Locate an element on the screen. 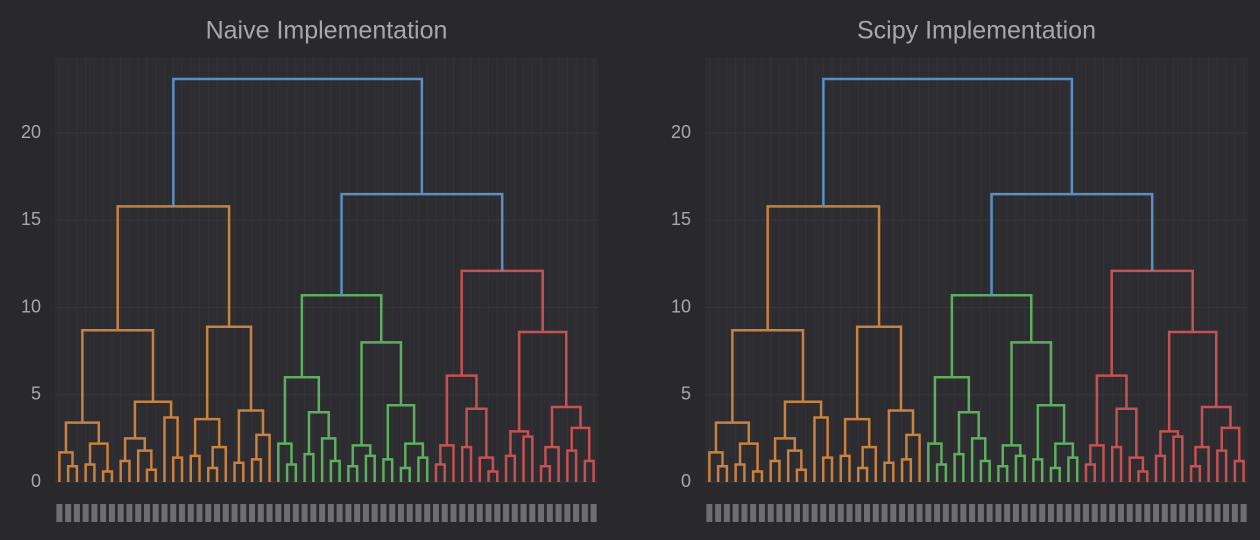  y-tick-label: 5 is located at coordinates (686, 394).